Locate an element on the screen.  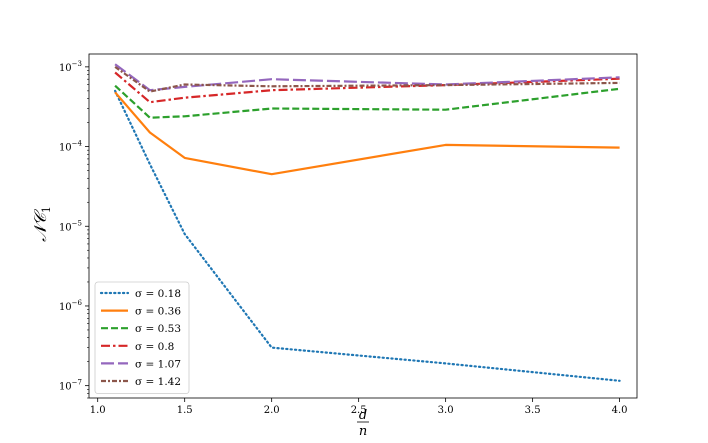
x-label-numerator: d is located at coordinates (363, 415).